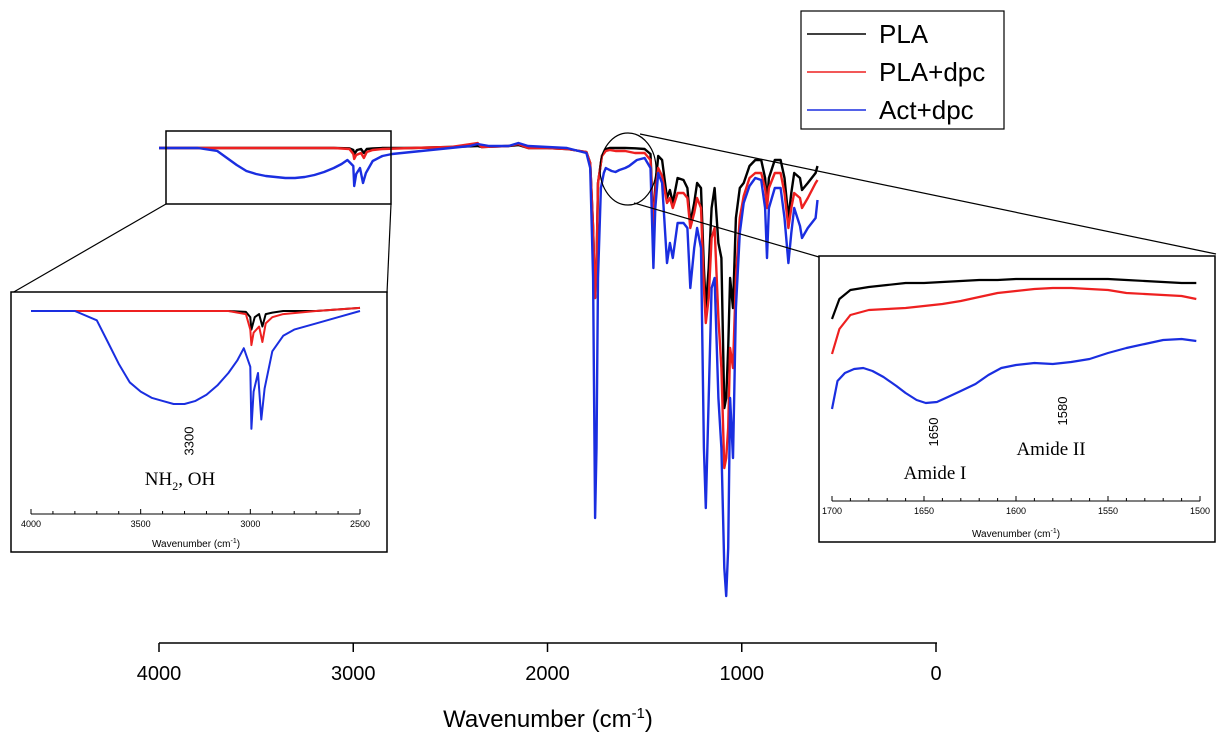 The image size is (1217, 733). Describe the element at coordinates (1016, 534) in the screenshot. I see `inset-right-x-axis-label: Wavenumber (cm-1)` at that location.